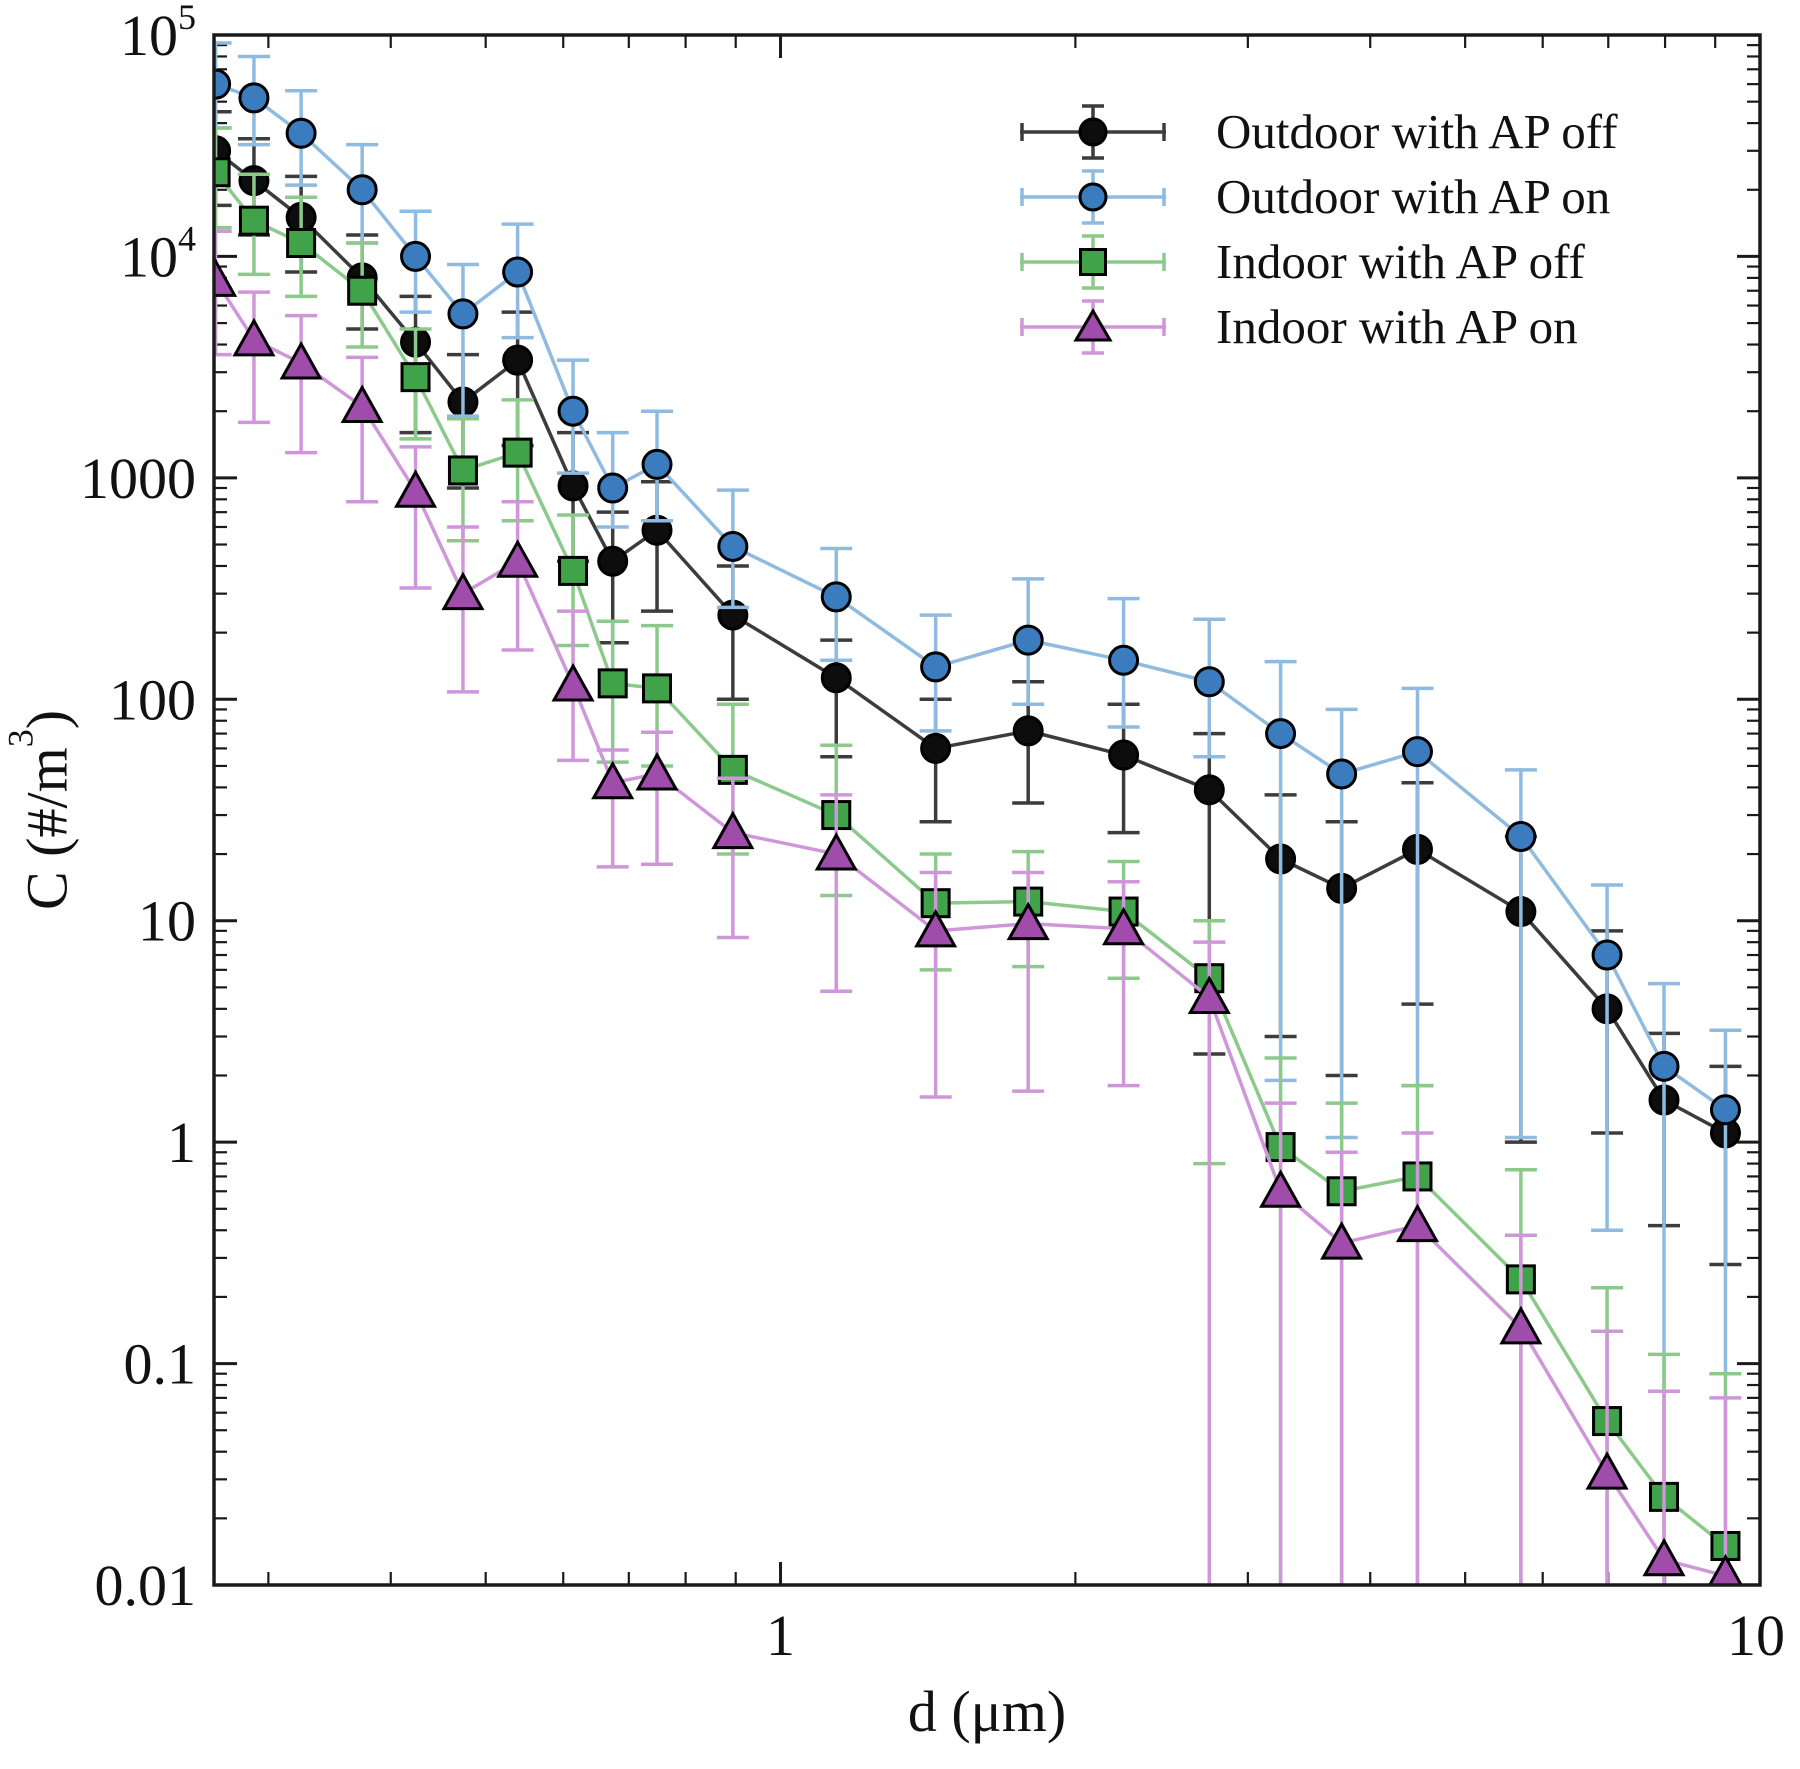 Image resolution: width=1800 pixels, height=1769 pixels. What do you see at coordinates (1417, 131) in the screenshot?
I see `legend-label: Outdoor with AP off` at bounding box center [1417, 131].